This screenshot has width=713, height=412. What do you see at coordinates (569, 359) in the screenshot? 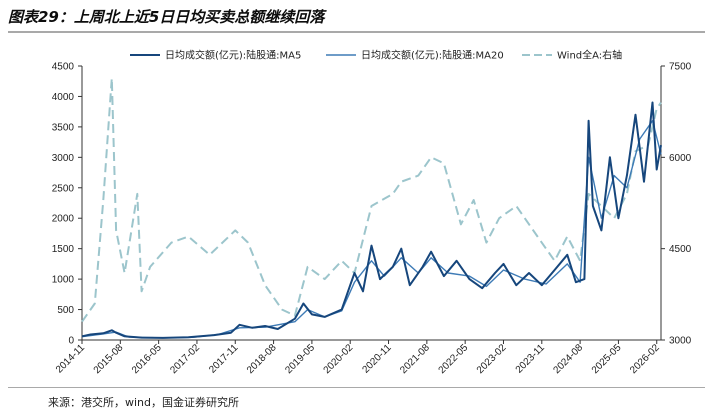
I see `x-tick-label: 2024-08` at bounding box center [569, 359].